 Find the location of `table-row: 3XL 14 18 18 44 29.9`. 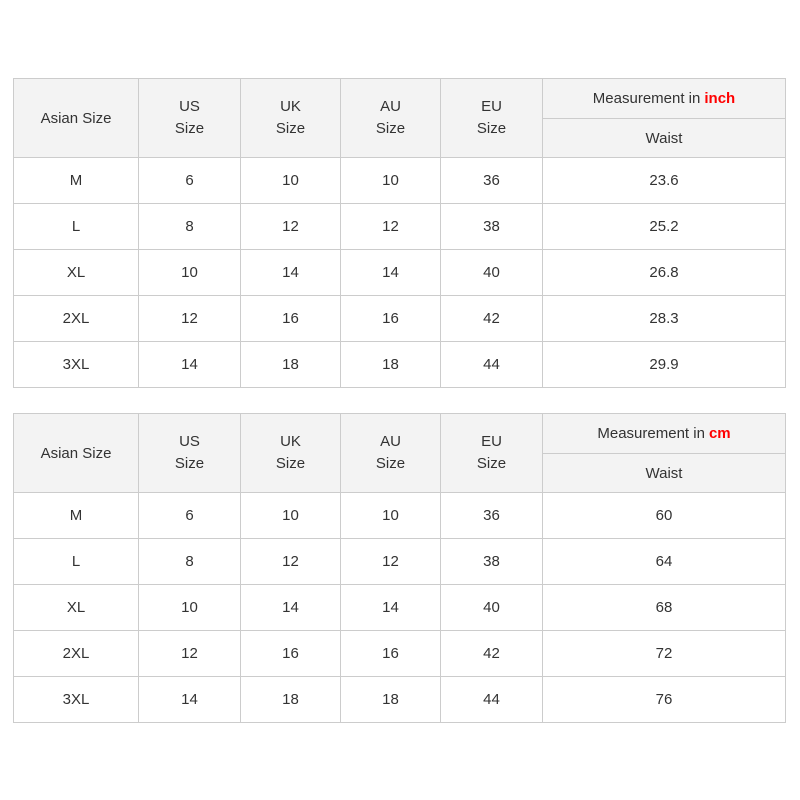

table-row: 3XL 14 18 18 44 29.9 is located at coordinates (399, 364).